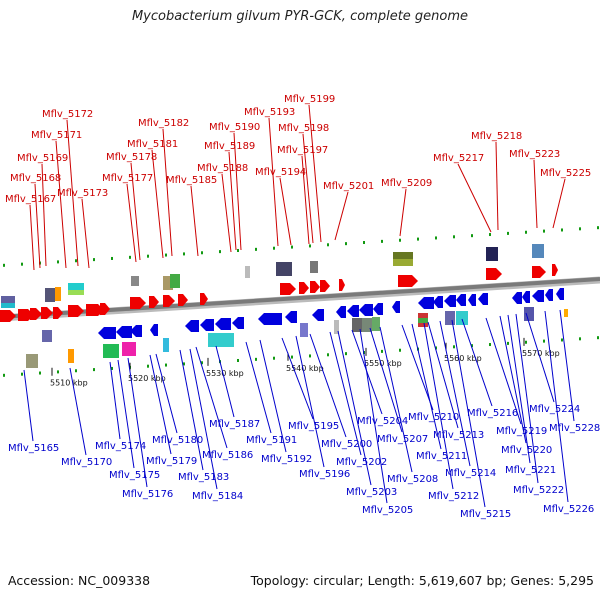 Image resolution: width=600 pixels, height=600 pixels. I want to click on forward-gene-label: Mflv_5182, so click(163, 123).